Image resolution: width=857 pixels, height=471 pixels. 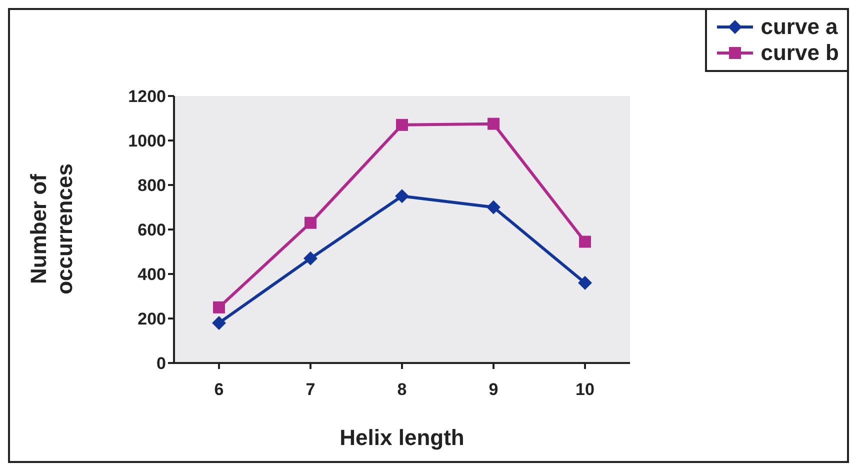 What do you see at coordinates (152, 319) in the screenshot?
I see `y-tick-label: 200` at bounding box center [152, 319].